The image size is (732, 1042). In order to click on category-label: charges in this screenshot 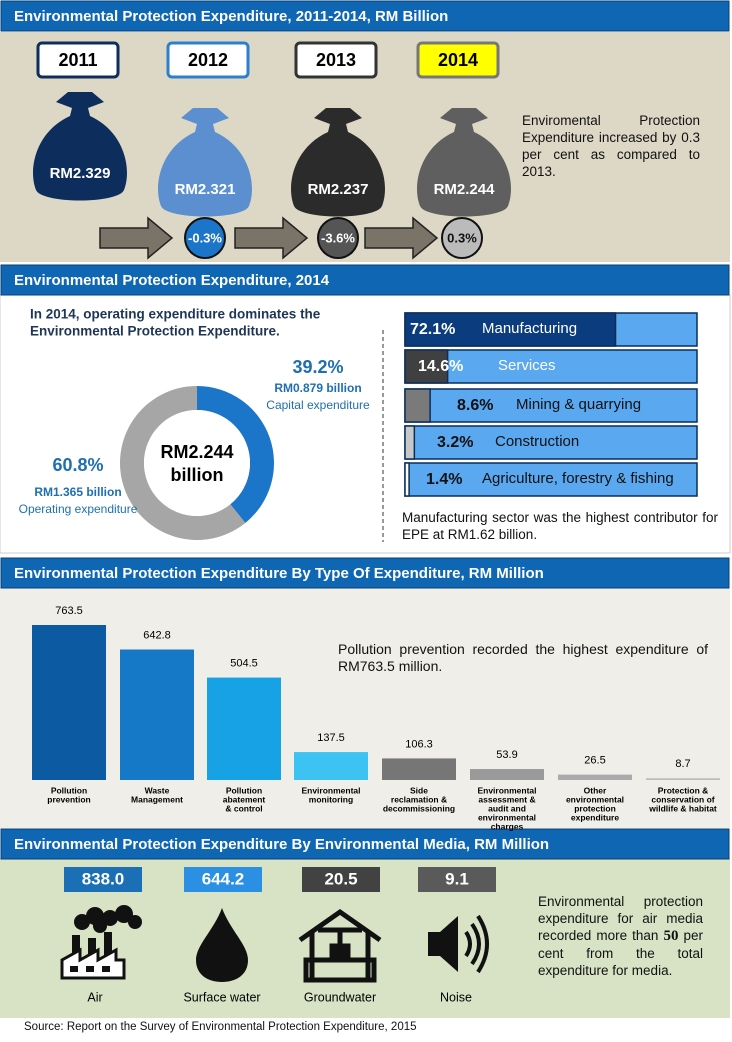, I will do `click(507, 826)`.